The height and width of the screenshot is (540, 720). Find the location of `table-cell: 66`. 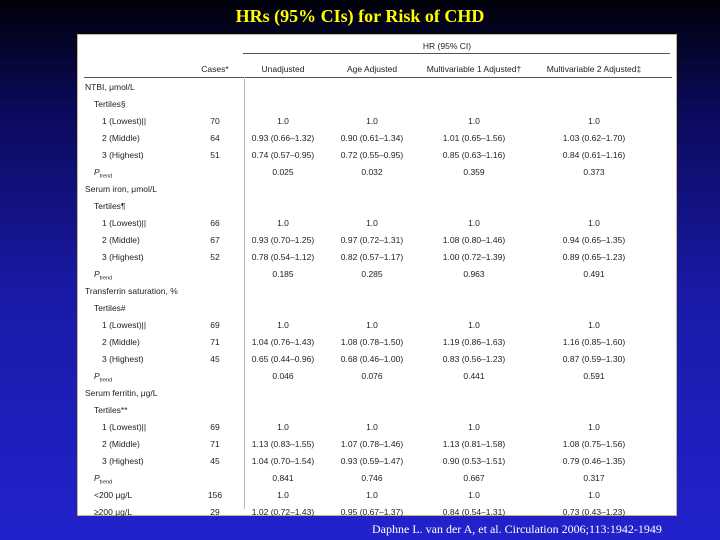

table-cell: 66 is located at coordinates (215, 223).